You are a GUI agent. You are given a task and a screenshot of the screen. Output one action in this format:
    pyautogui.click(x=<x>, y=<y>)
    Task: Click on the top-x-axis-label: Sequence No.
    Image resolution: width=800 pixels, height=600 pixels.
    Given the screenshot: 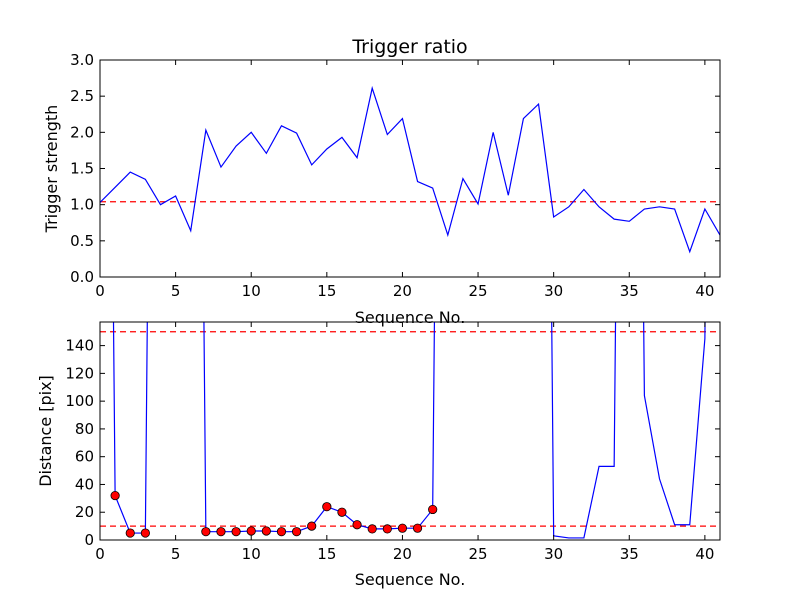 What is the action you would take?
    pyautogui.click(x=410, y=317)
    